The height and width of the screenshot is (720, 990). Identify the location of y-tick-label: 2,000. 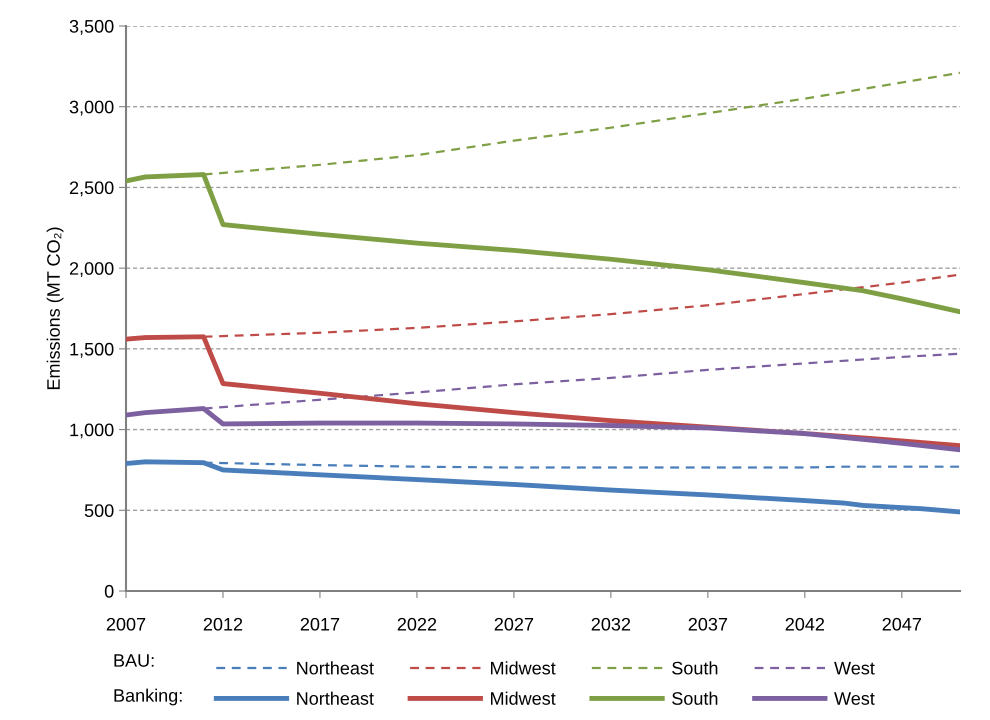
(92, 269).